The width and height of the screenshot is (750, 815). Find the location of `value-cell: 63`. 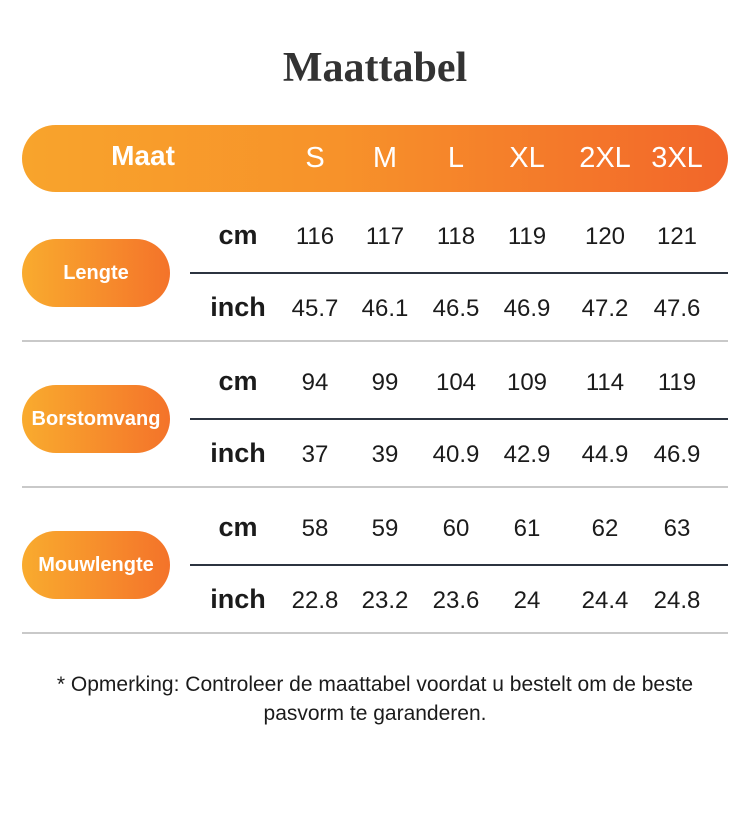

value-cell: 63 is located at coordinates (677, 528).